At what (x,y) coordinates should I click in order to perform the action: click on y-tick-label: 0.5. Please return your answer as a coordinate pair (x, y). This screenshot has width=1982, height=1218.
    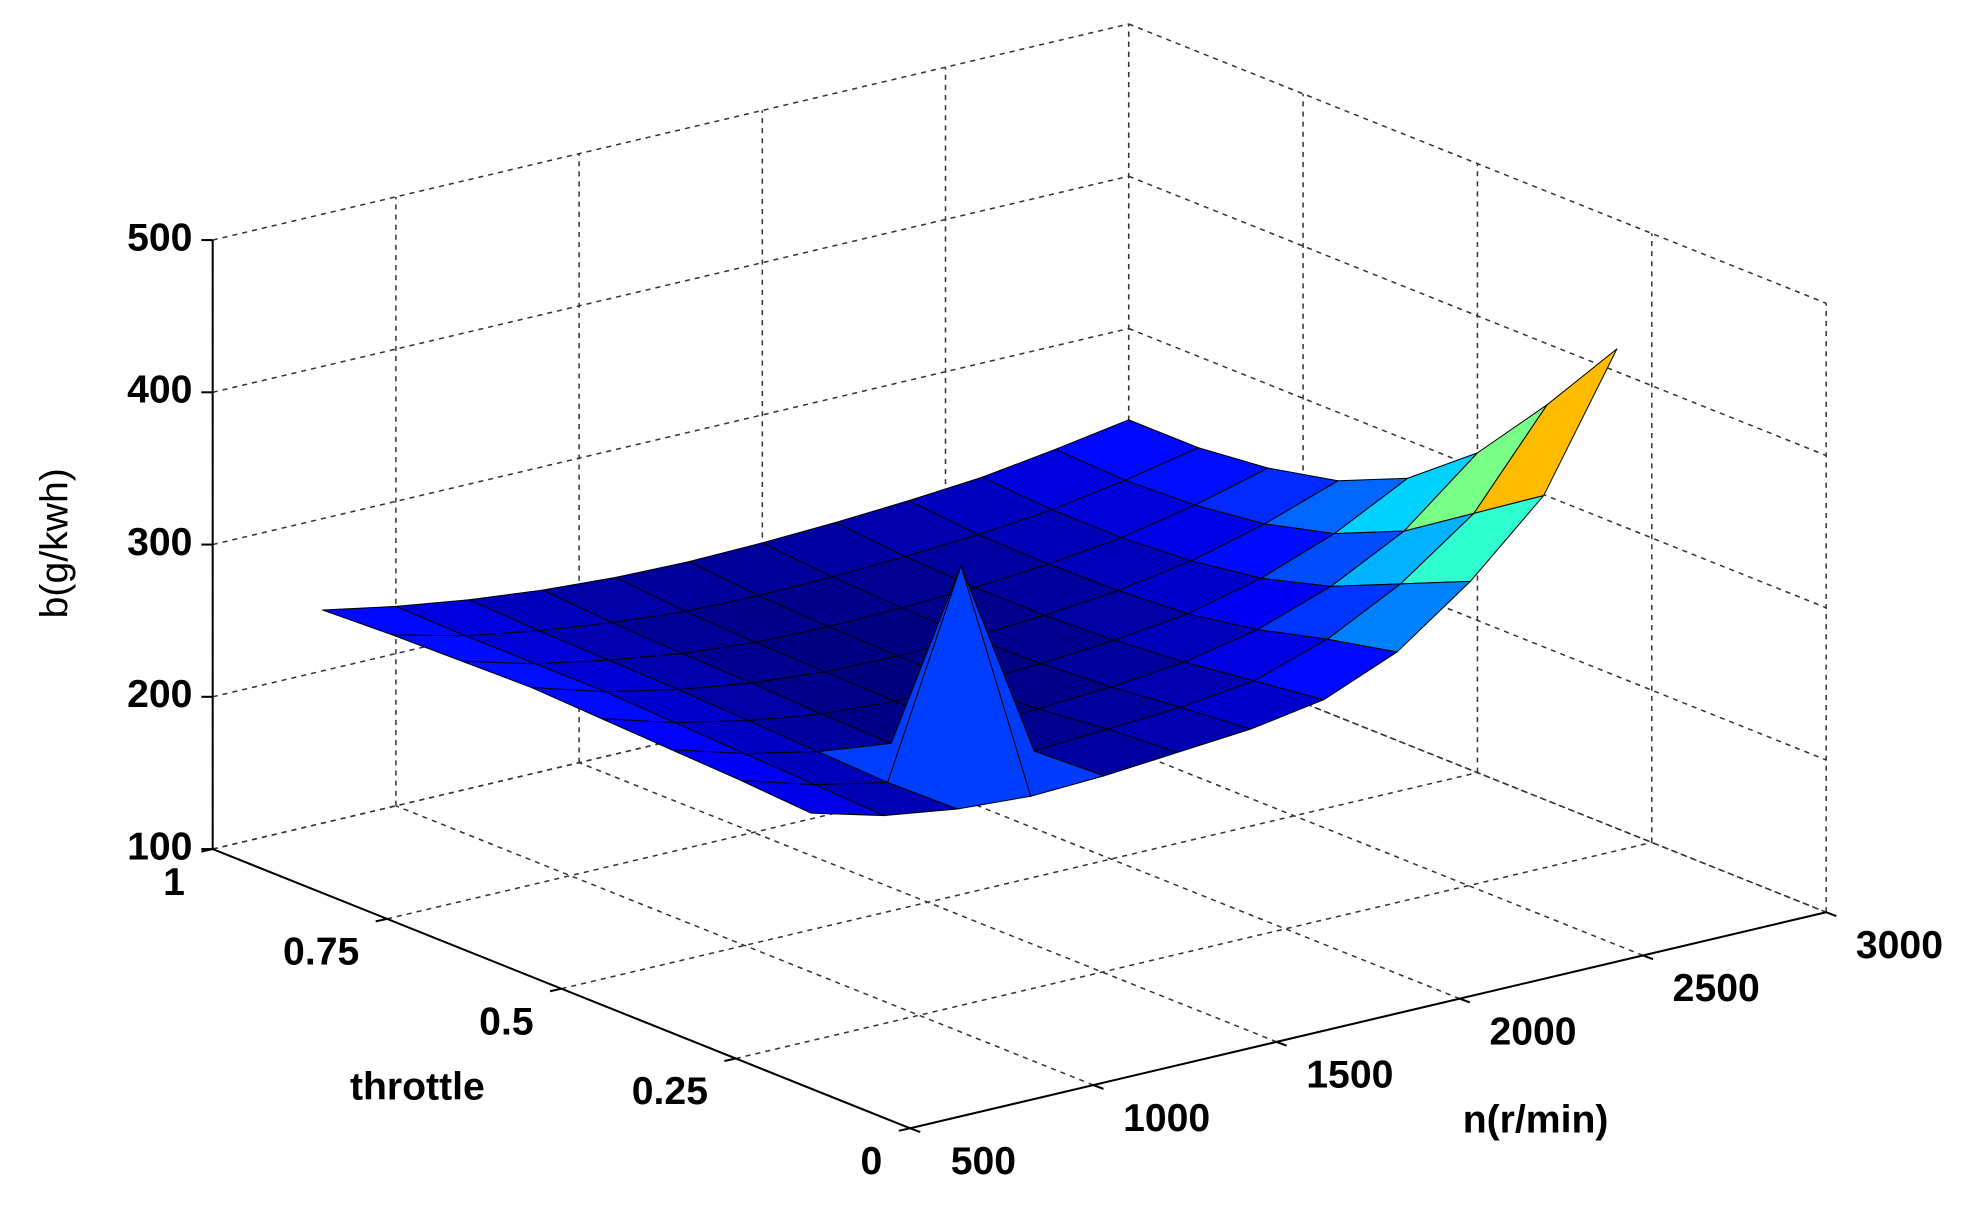
    Looking at the image, I should click on (506, 1021).